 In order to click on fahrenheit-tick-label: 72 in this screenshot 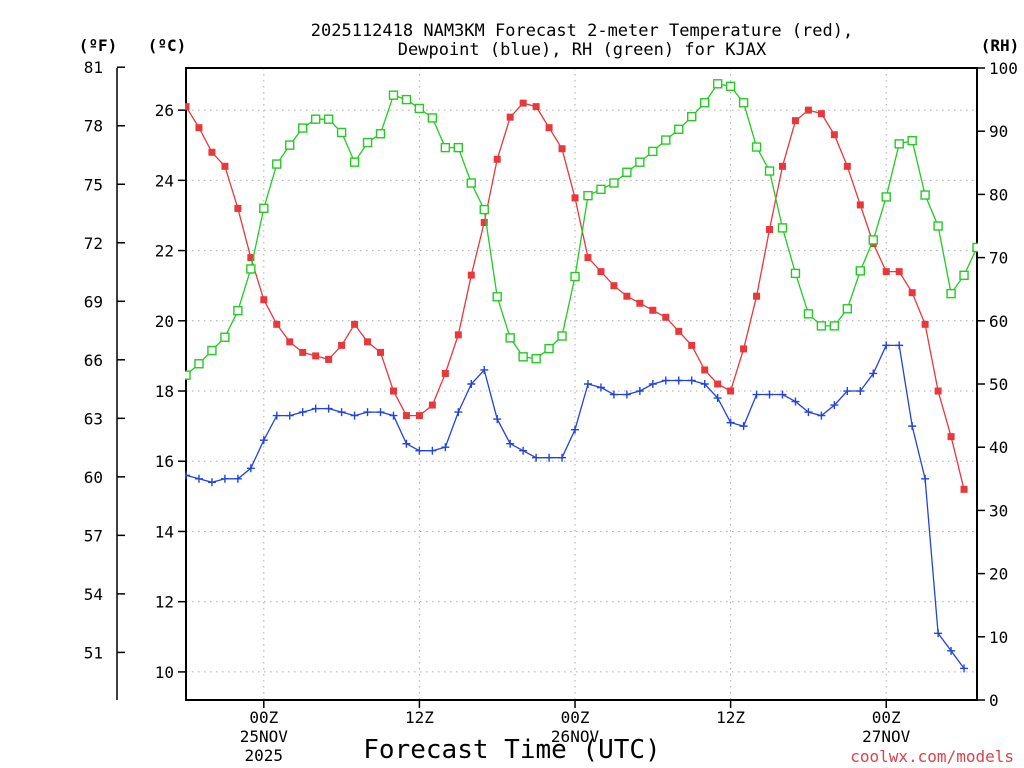, I will do `click(93, 243)`.